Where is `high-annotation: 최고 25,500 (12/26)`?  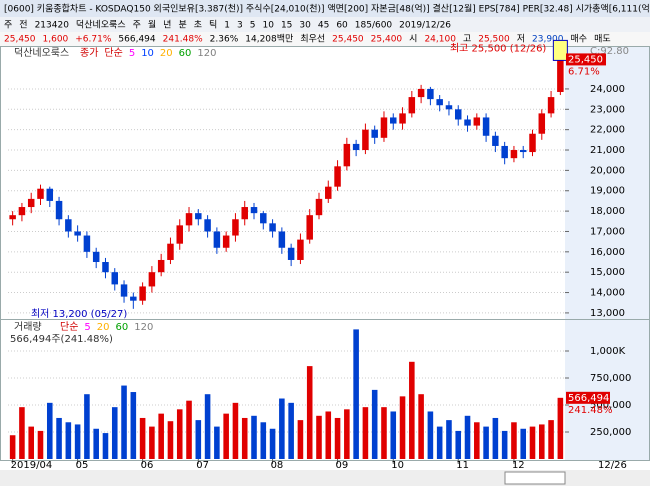
high-annotation: 최고 25,500 (12/26) is located at coordinates (498, 48).